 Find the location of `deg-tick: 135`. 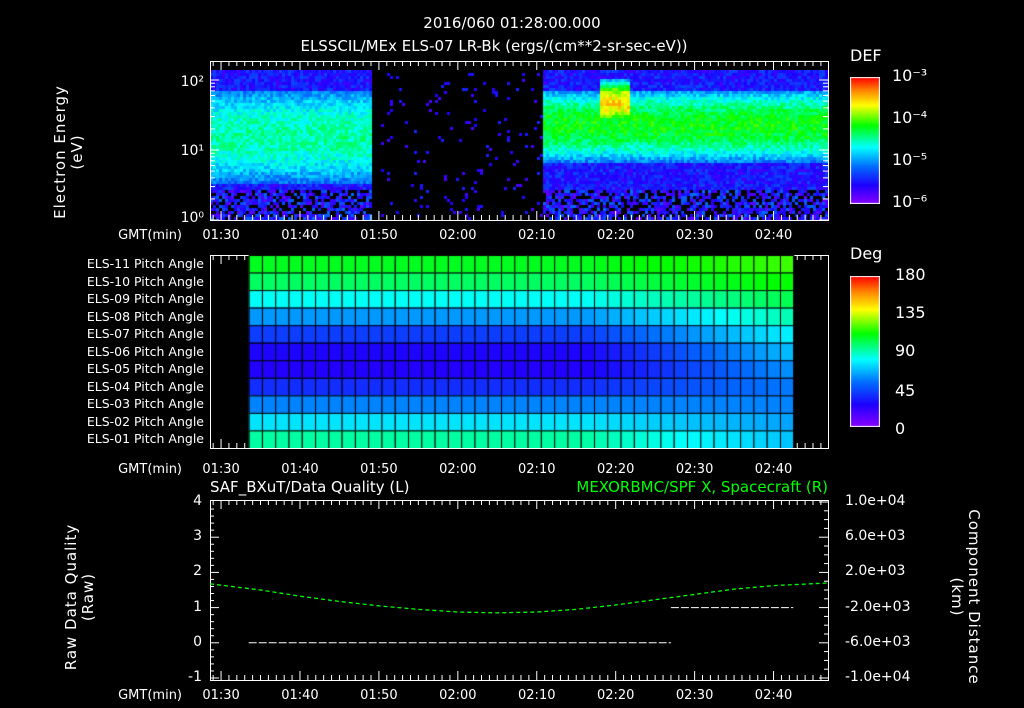

deg-tick: 135 is located at coordinates (910, 312).